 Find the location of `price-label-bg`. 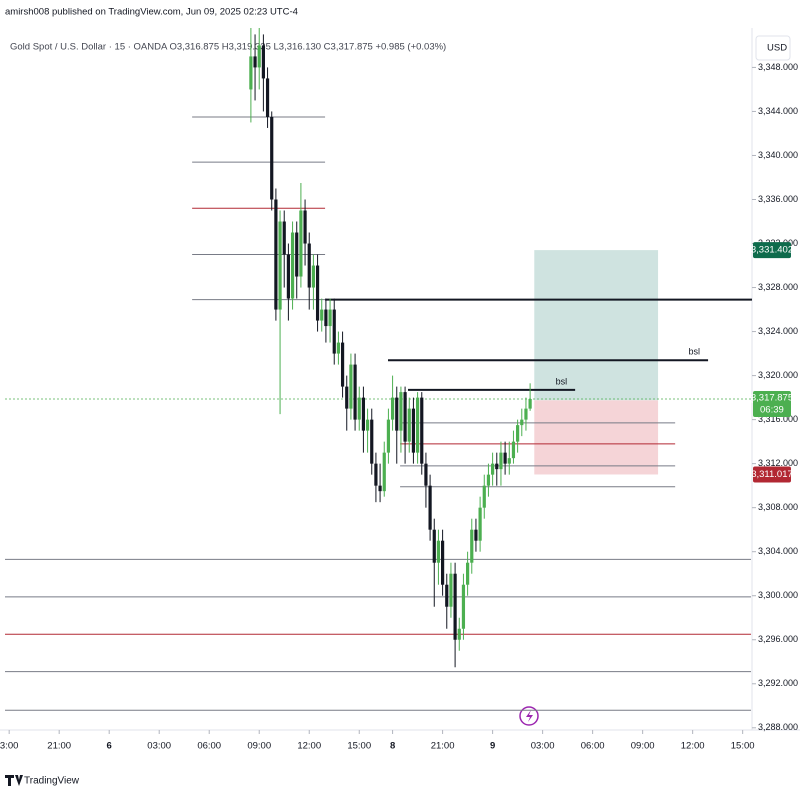

price-label-bg is located at coordinates (772, 474).